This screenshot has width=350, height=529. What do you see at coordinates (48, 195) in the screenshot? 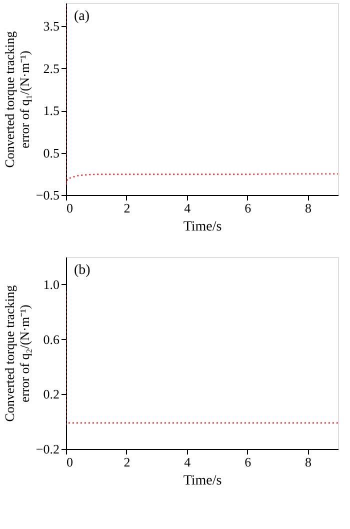
I see `y-tick-label: −0.5` at bounding box center [48, 195].